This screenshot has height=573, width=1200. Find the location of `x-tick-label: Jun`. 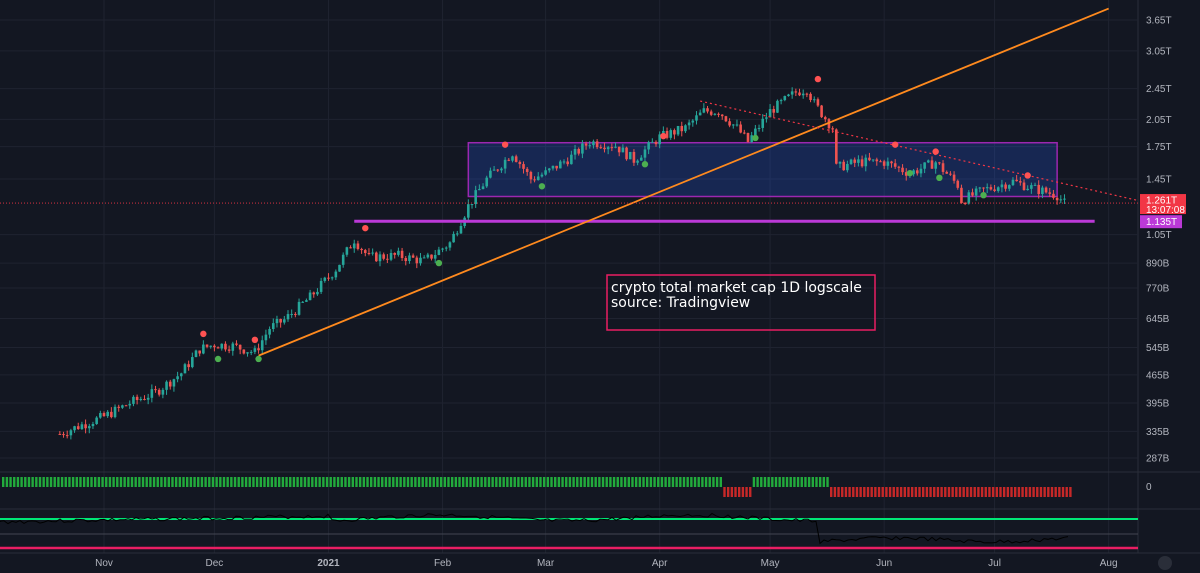

x-tick-label: Jun is located at coordinates (884, 563).